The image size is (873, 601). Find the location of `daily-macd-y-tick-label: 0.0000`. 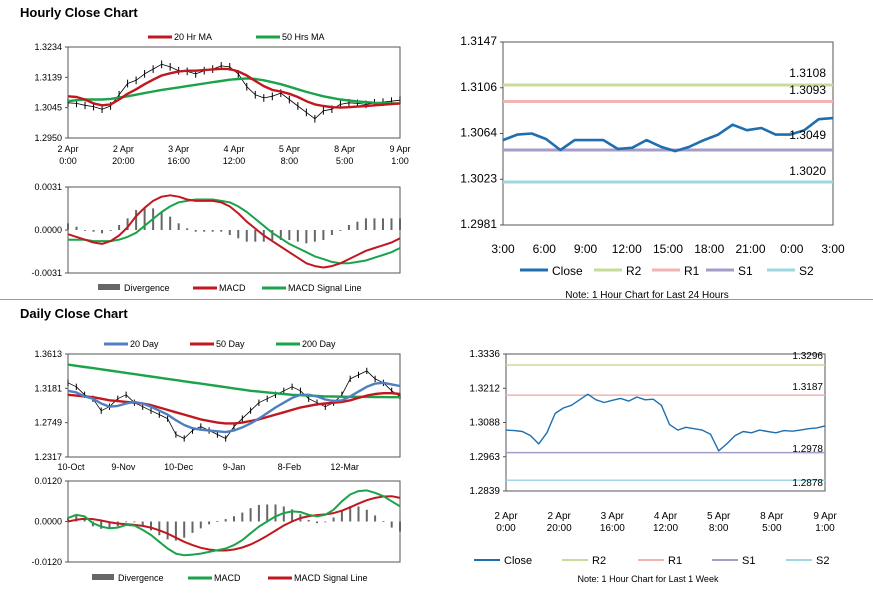

daily-macd-y-tick-label: 0.0000 is located at coordinates (48, 522).